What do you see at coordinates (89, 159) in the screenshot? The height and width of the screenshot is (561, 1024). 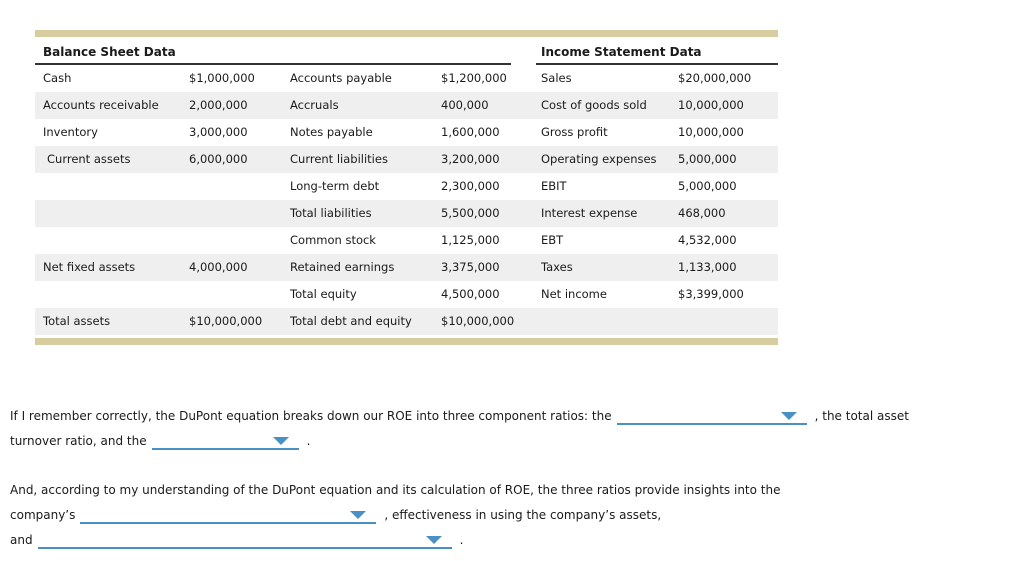 I see `table-cell: Current assets` at bounding box center [89, 159].